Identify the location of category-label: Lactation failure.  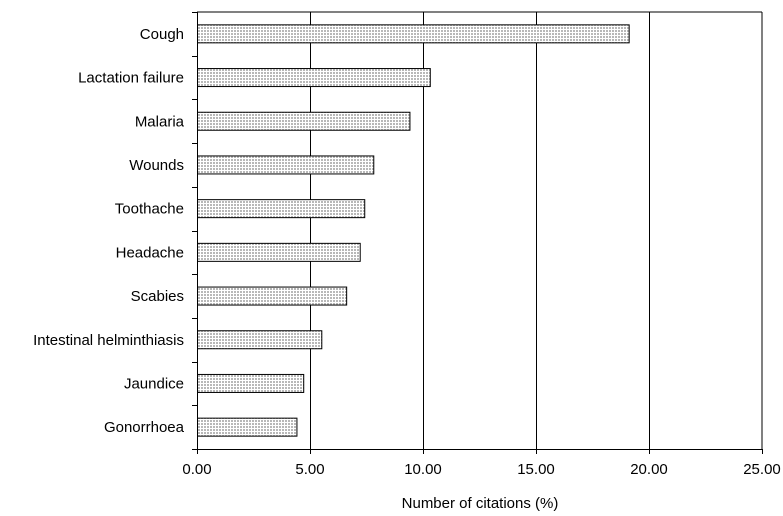
(131, 78).